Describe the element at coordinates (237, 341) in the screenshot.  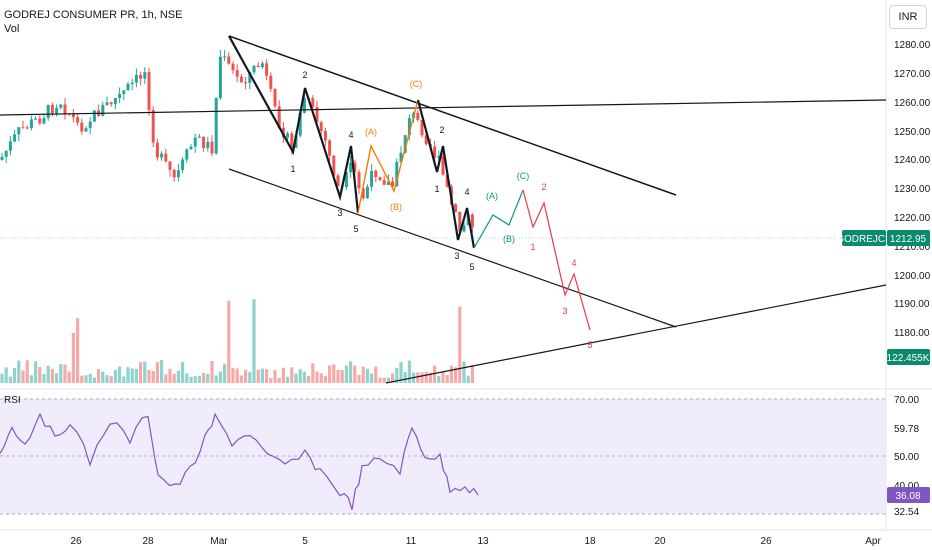
I see `volume-bars` at that location.